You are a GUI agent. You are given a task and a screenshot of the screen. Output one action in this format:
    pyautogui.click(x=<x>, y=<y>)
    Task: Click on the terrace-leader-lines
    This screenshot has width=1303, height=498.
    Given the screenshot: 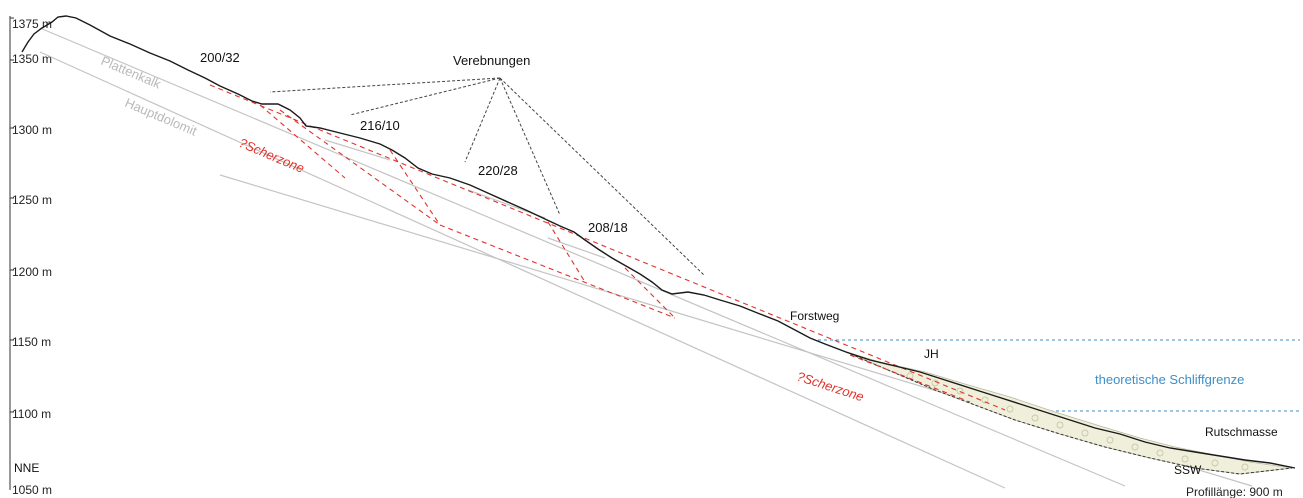 What is the action you would take?
    pyautogui.click(x=487, y=177)
    